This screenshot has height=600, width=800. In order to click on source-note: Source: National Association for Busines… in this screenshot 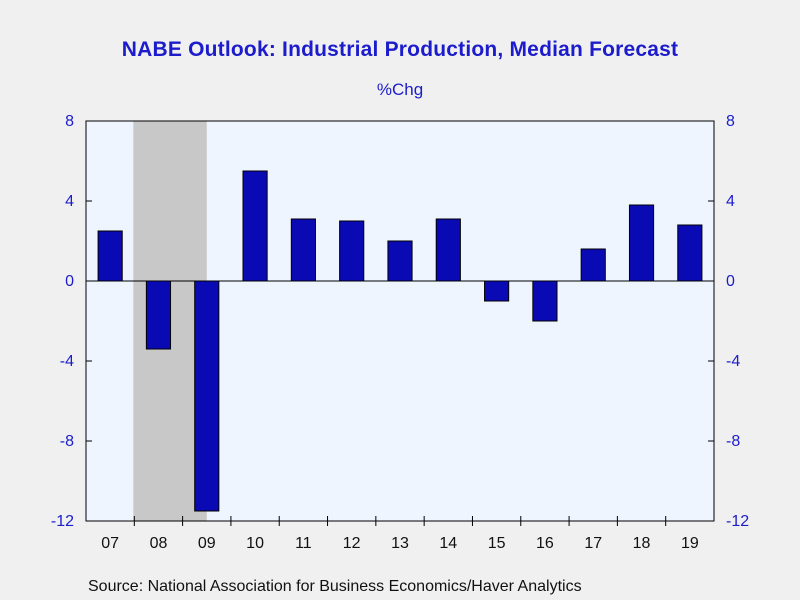, I will do `click(335, 586)`.